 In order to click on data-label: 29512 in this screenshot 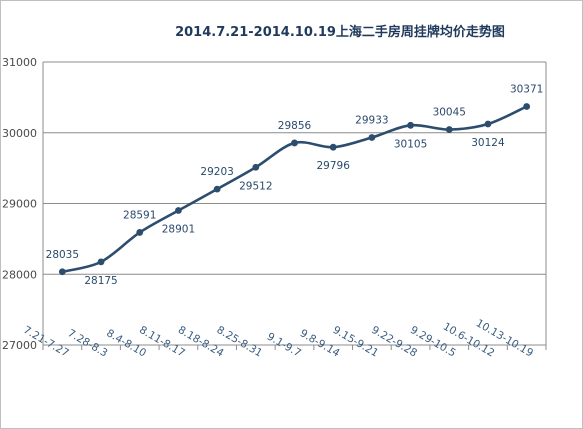, I will do `click(255, 186)`.